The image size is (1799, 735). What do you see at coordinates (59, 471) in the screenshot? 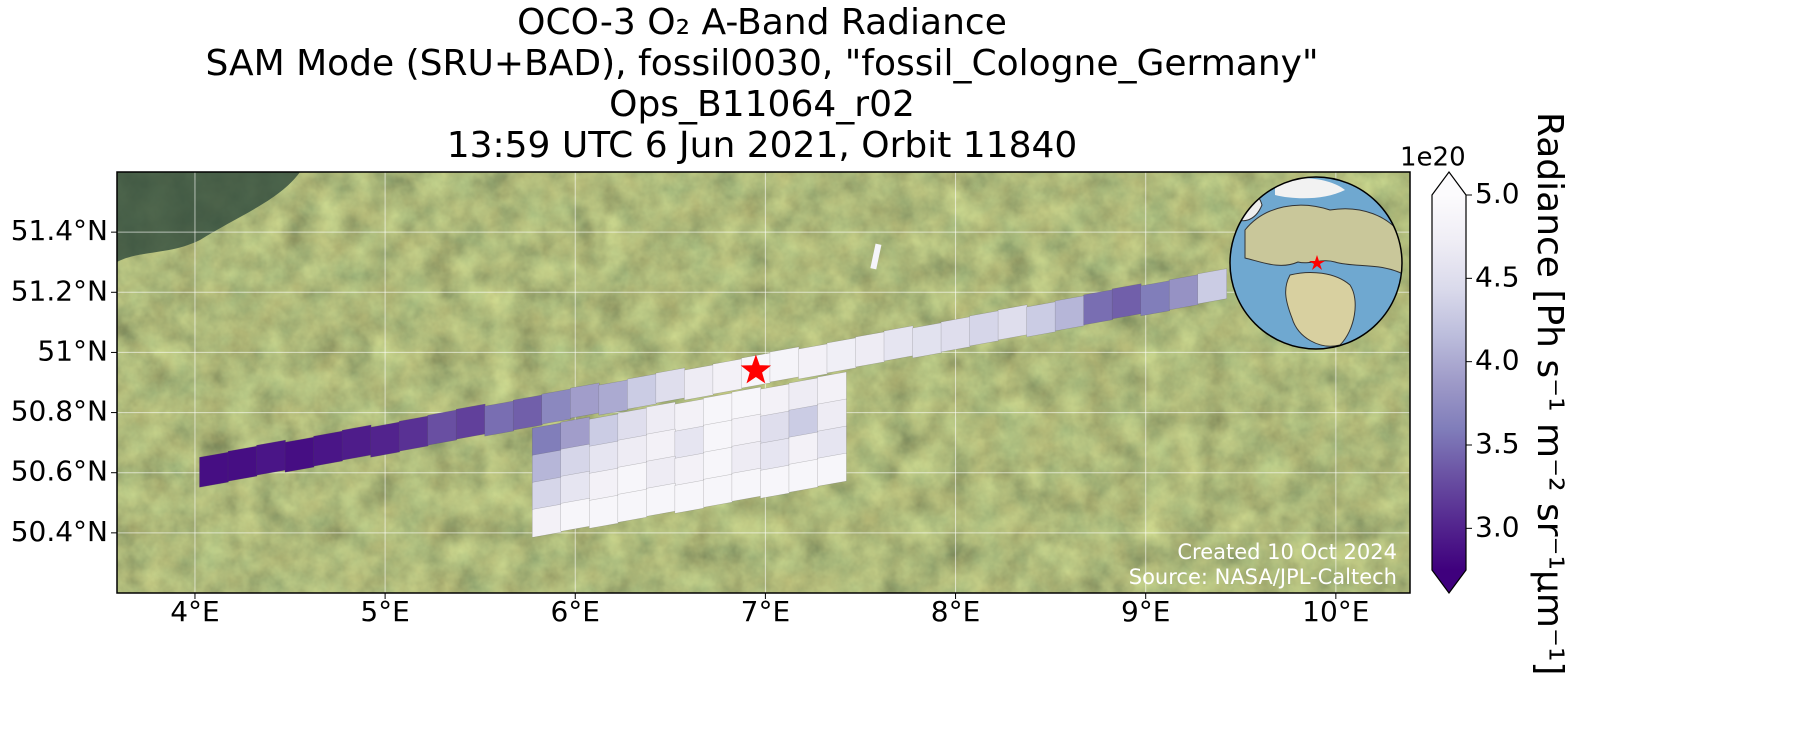
I see `y-tick-label: 50.6°N` at bounding box center [59, 471].